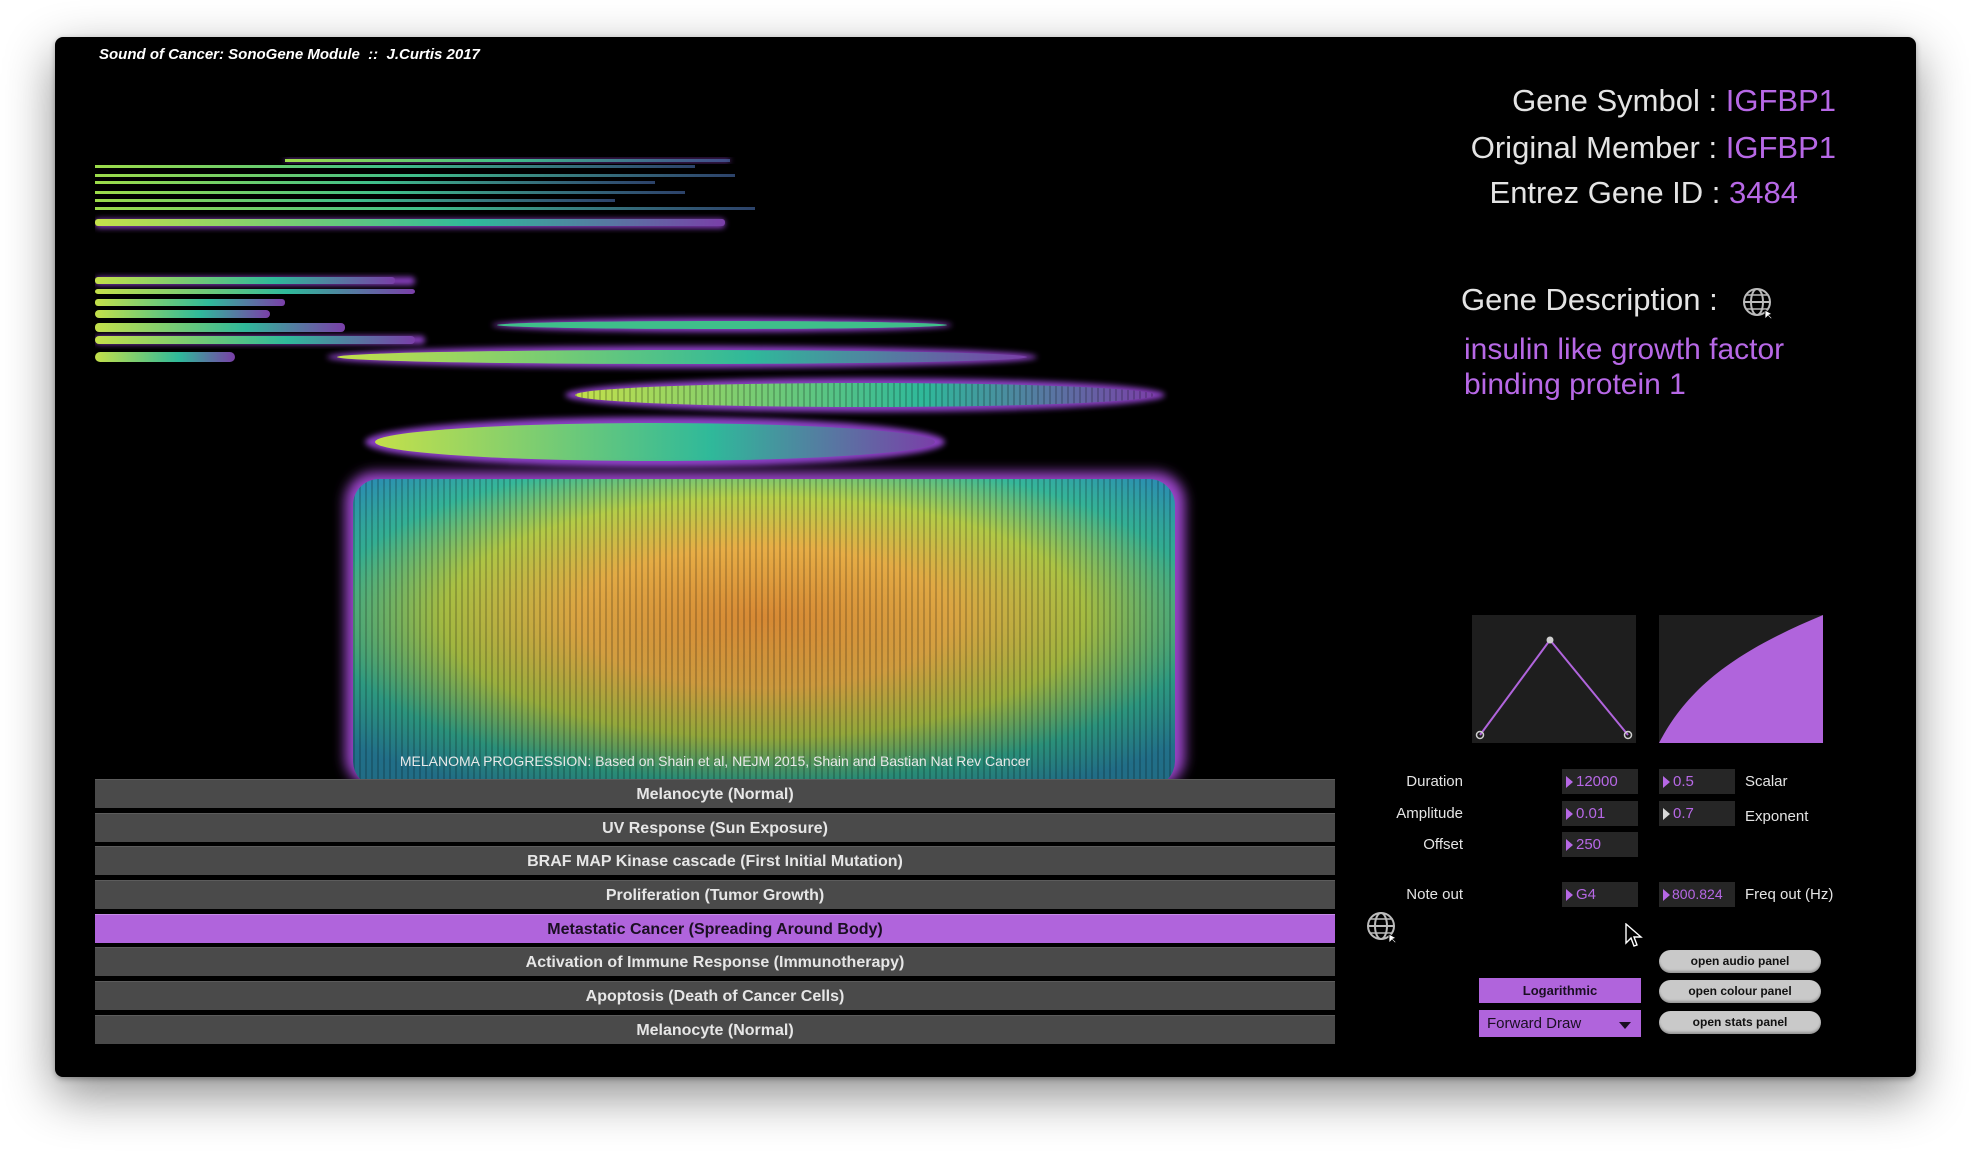 Image resolution: width=1971 pixels, height=1152 pixels. I want to click on envelope-editor, so click(1554, 679).